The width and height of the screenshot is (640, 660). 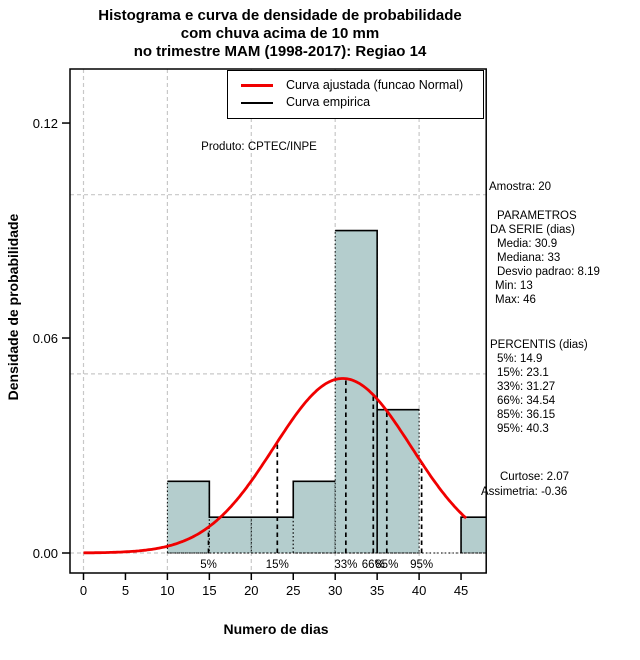 What do you see at coordinates (548, 272) in the screenshot?
I see `stat-desvio: Desvio padrao: 8.19` at bounding box center [548, 272].